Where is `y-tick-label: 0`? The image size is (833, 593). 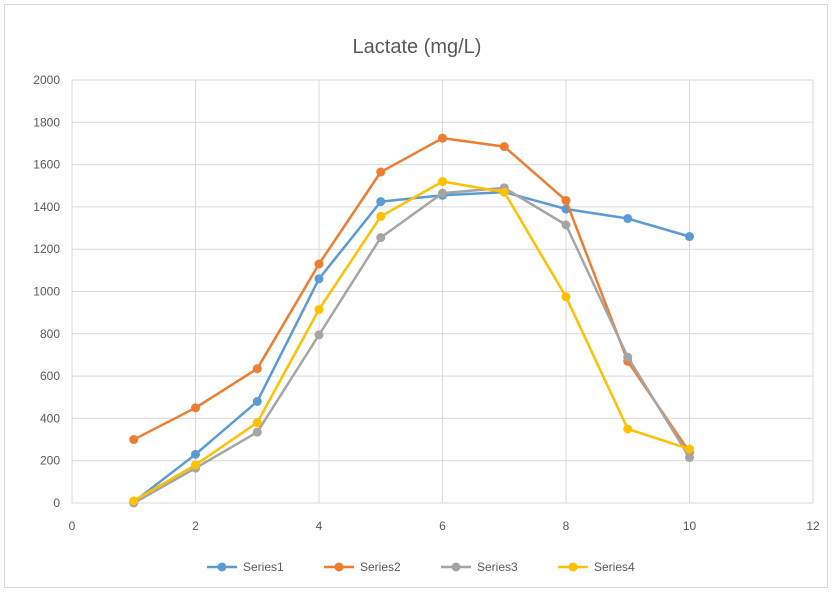
y-tick-label: 0 is located at coordinates (56, 503).